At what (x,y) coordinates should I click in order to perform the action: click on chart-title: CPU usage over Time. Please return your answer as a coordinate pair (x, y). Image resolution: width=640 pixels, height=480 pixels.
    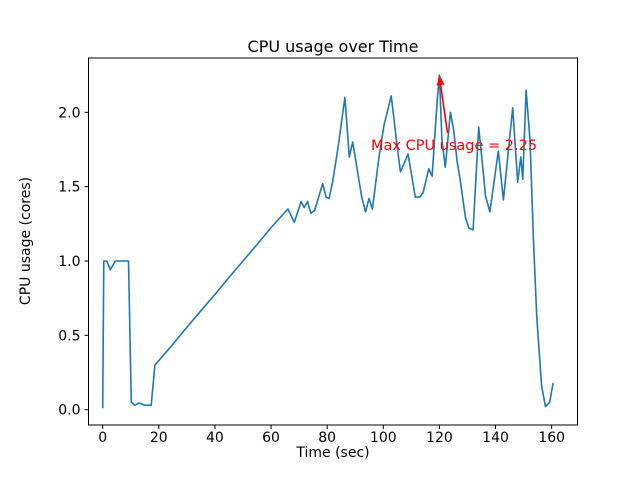
    Looking at the image, I should click on (333, 46).